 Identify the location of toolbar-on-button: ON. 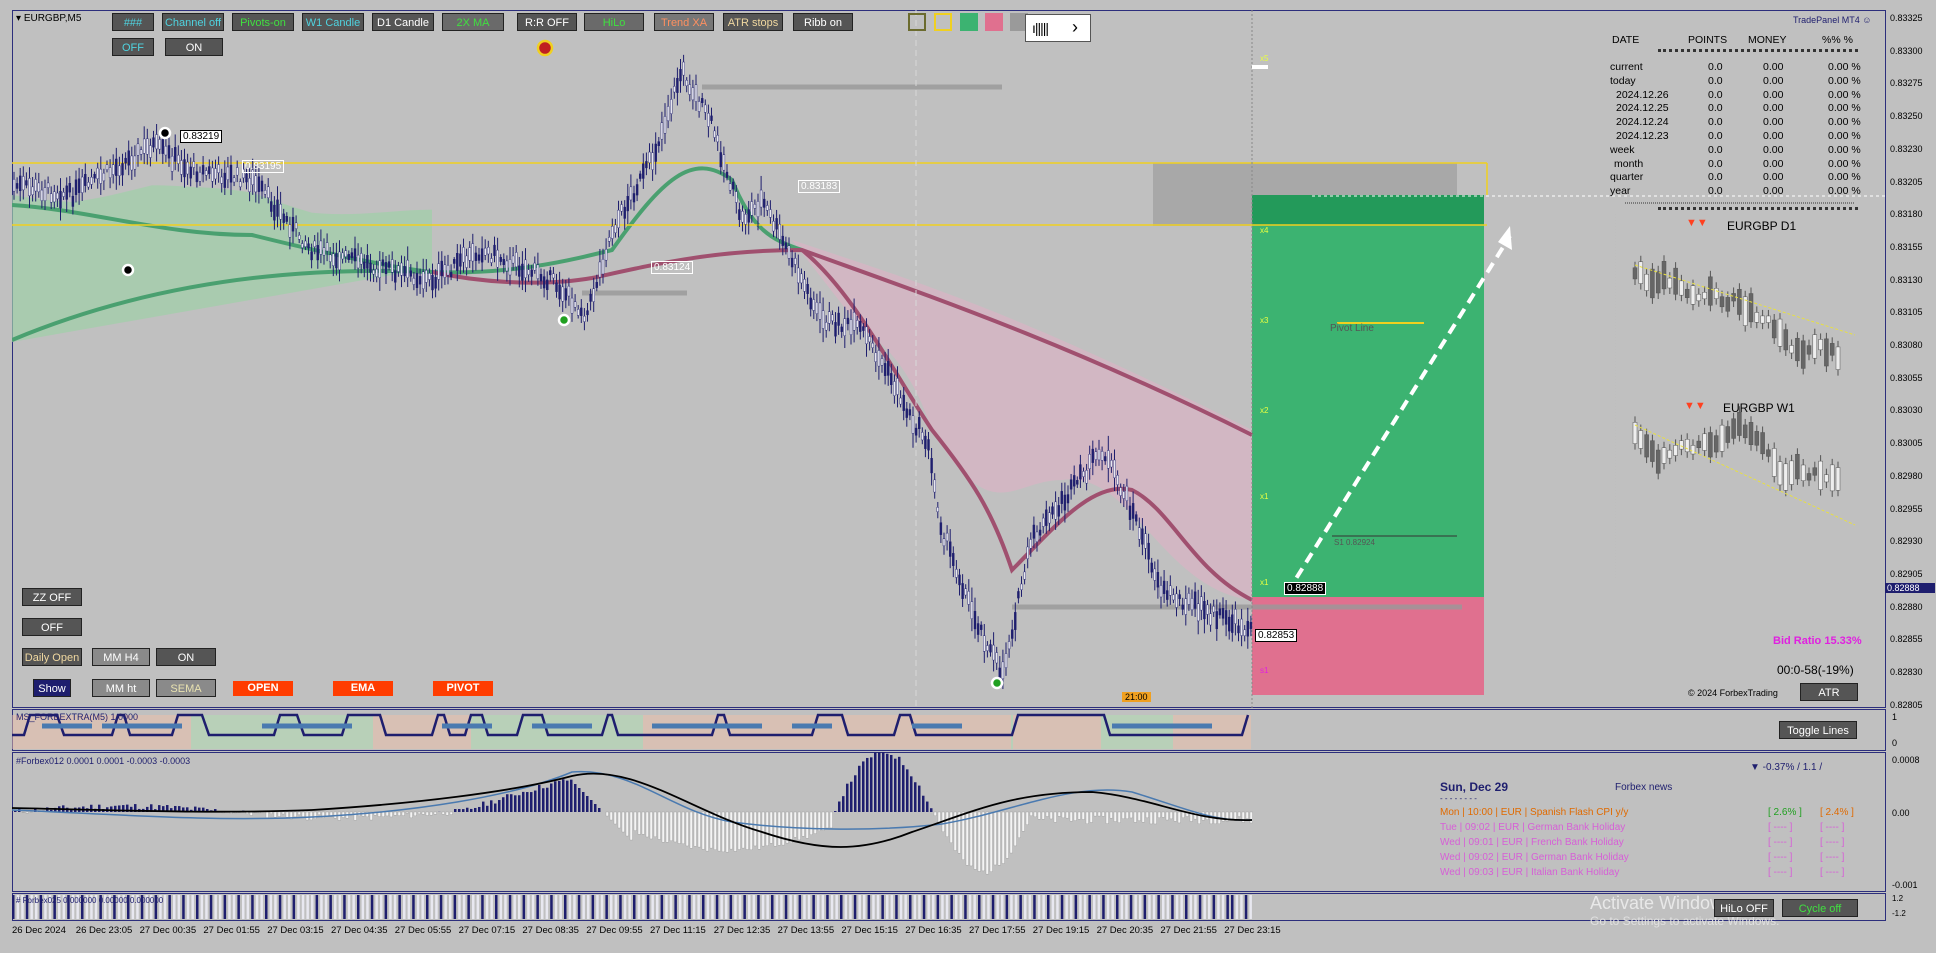
(194, 47).